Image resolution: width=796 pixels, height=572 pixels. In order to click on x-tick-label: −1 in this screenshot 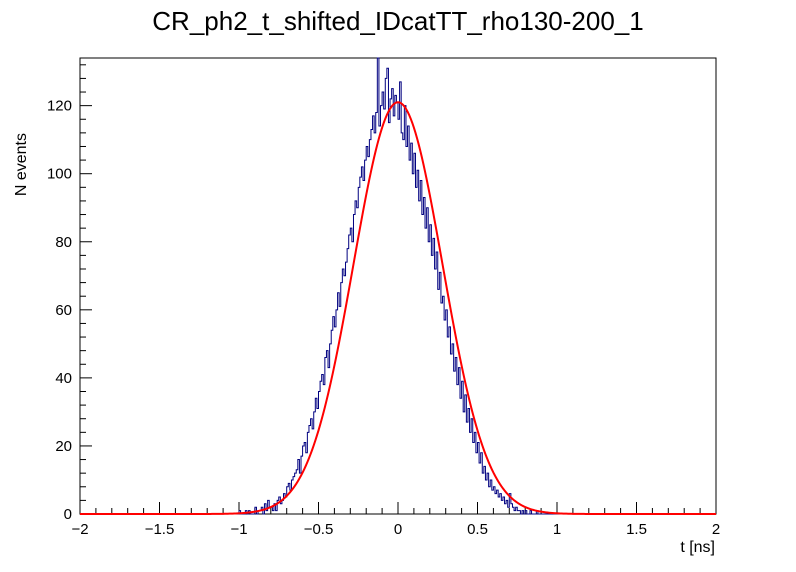, I will do `click(238, 529)`.